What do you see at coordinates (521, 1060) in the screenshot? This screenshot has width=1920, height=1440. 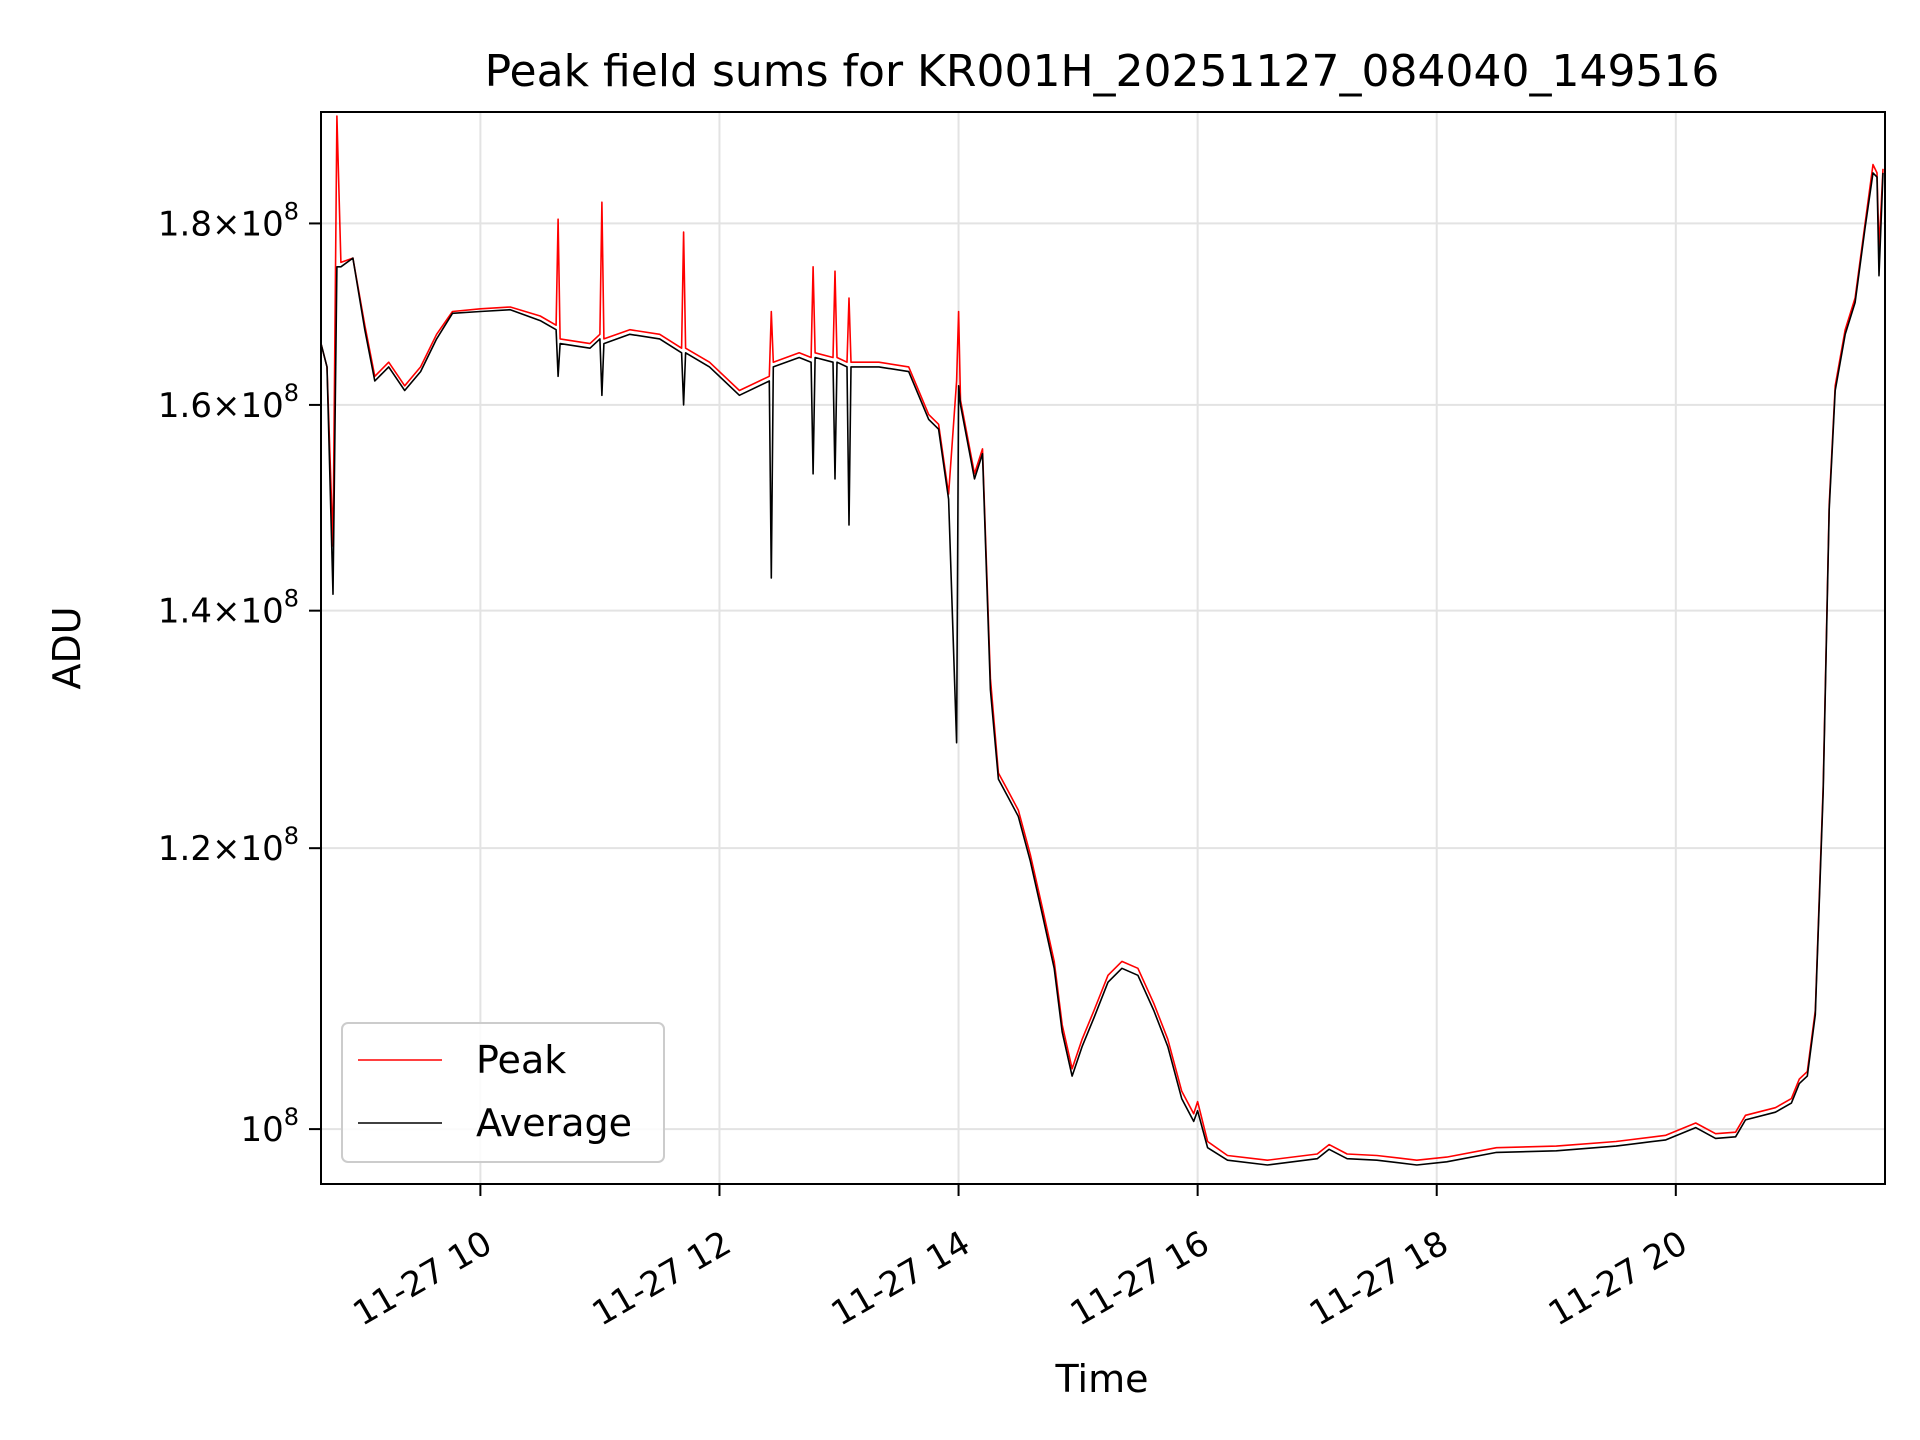 I see `legend-label-peak: Peak` at bounding box center [521, 1060].